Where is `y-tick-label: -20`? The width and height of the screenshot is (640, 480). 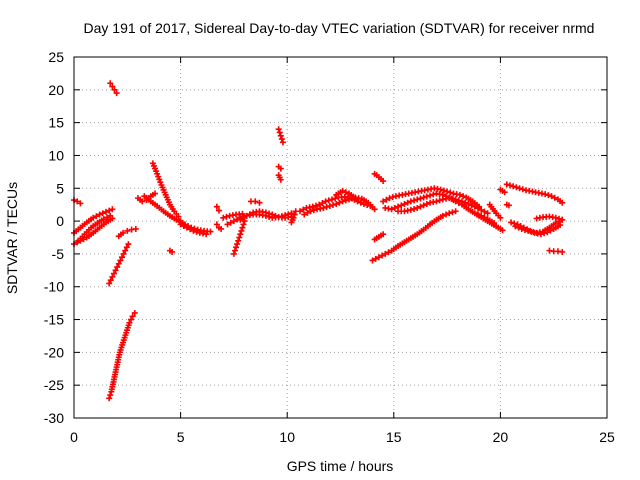 y-tick-label: -20 is located at coordinates (54, 352).